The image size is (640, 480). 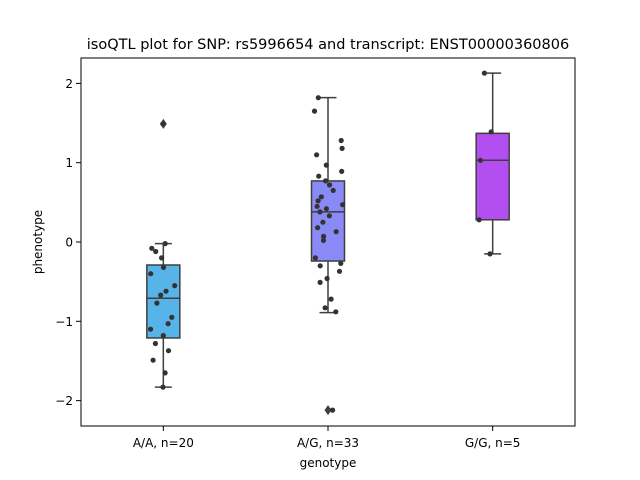 What do you see at coordinates (64, 401) in the screenshot?
I see `y-tick-label: −2` at bounding box center [64, 401].